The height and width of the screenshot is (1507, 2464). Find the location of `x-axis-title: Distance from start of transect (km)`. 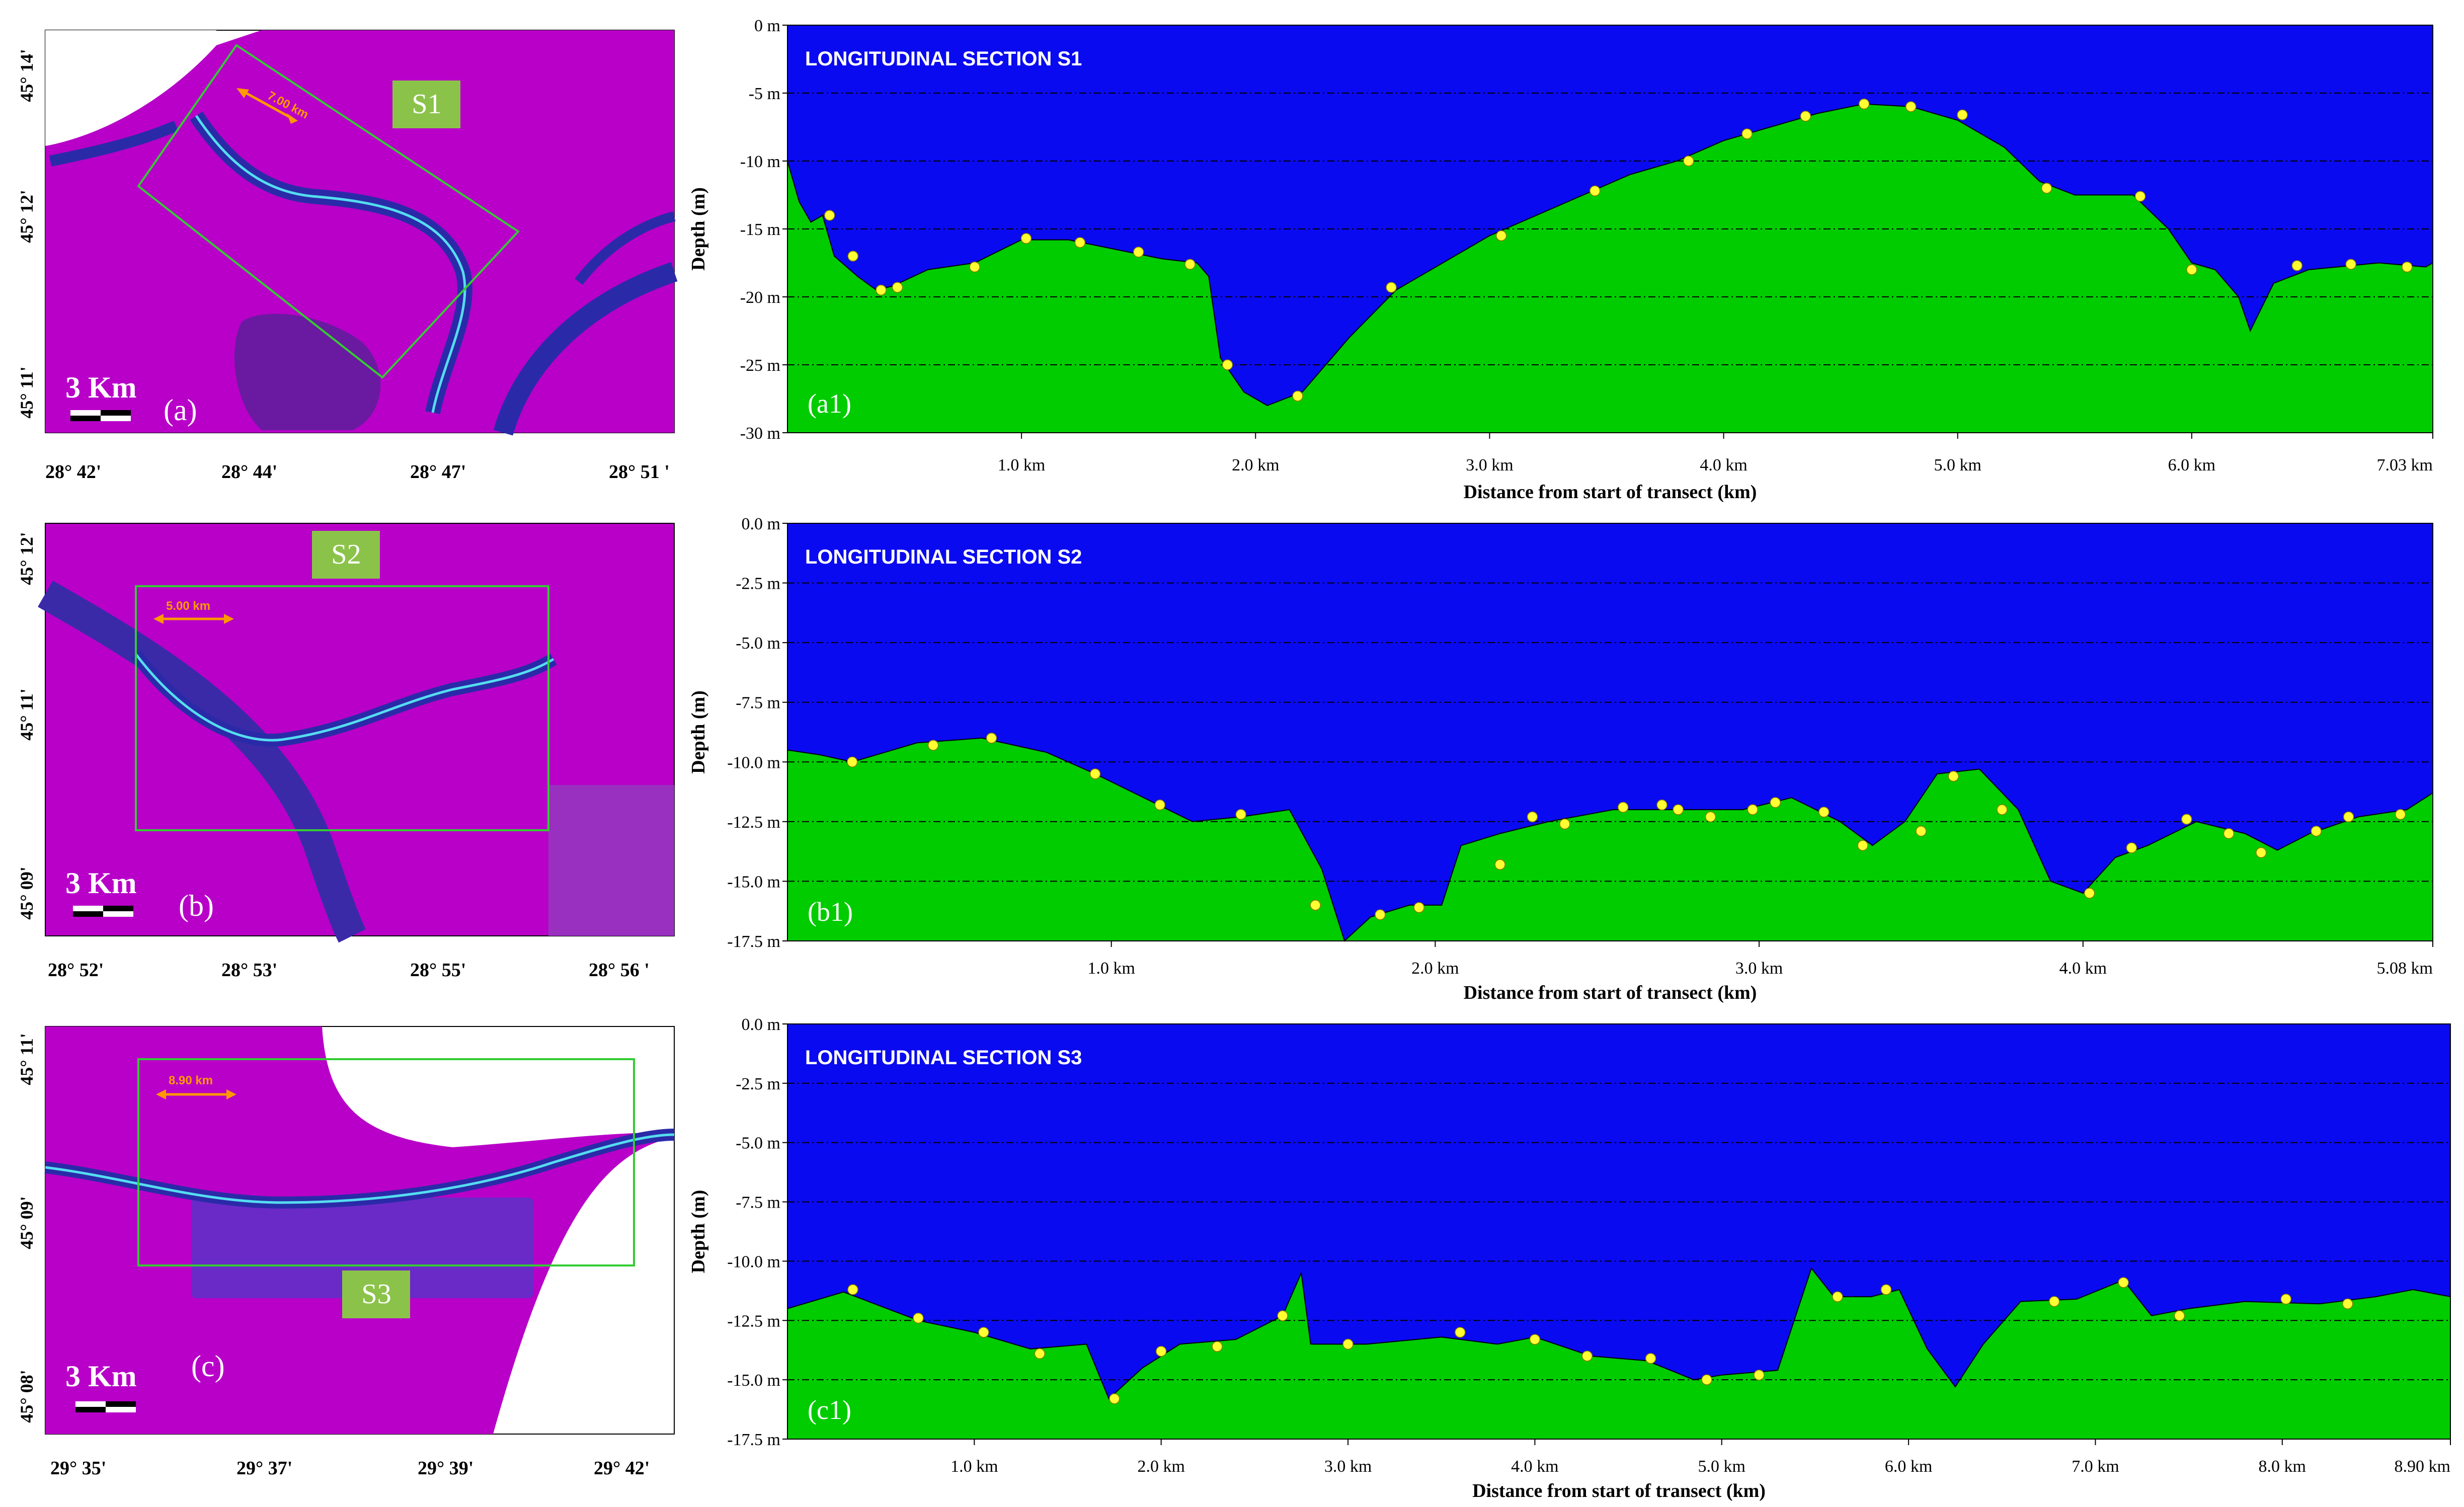

x-axis-title: Distance from start of transect (km) is located at coordinates (1611, 993).